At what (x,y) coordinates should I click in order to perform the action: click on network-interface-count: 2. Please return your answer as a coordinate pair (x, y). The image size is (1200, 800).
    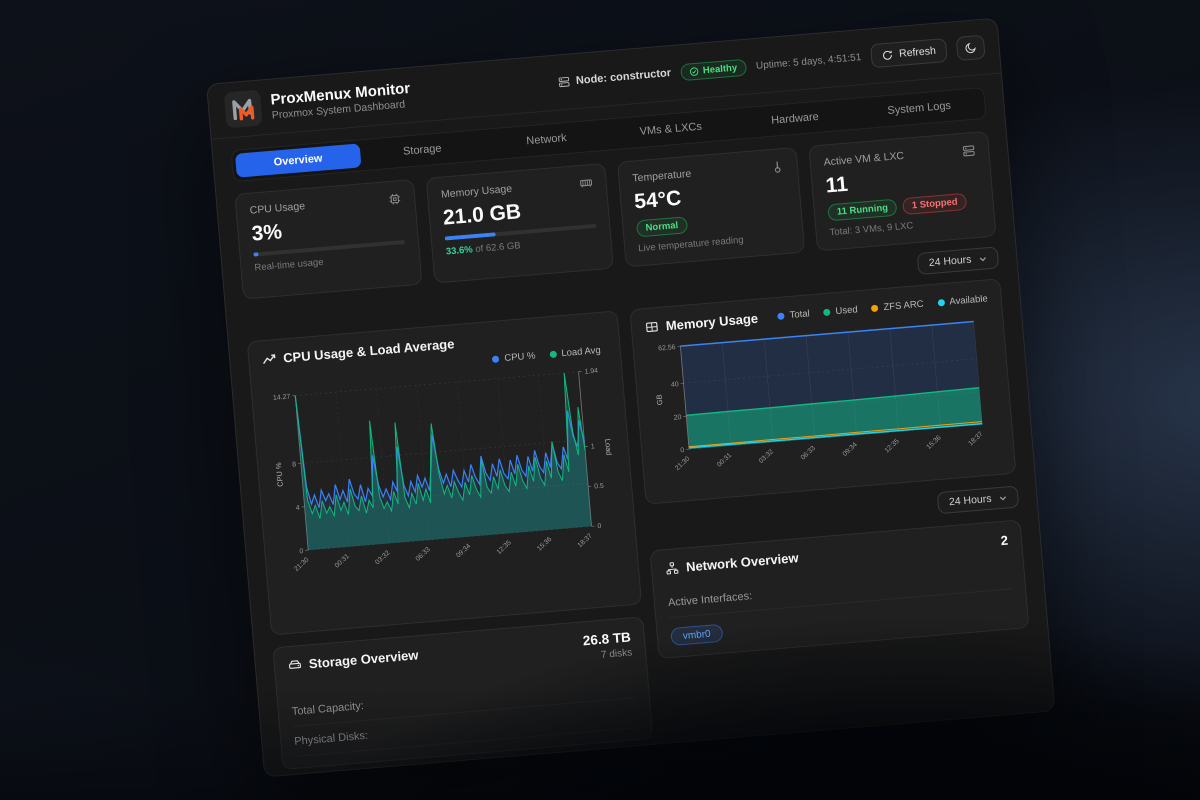
    Looking at the image, I should click on (1004, 540).